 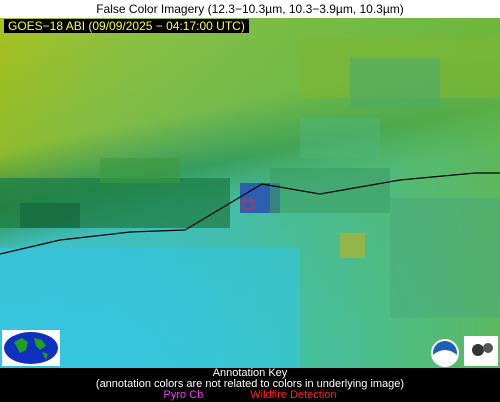 What do you see at coordinates (445, 353) in the screenshot?
I see `noaa-logo` at bounding box center [445, 353].